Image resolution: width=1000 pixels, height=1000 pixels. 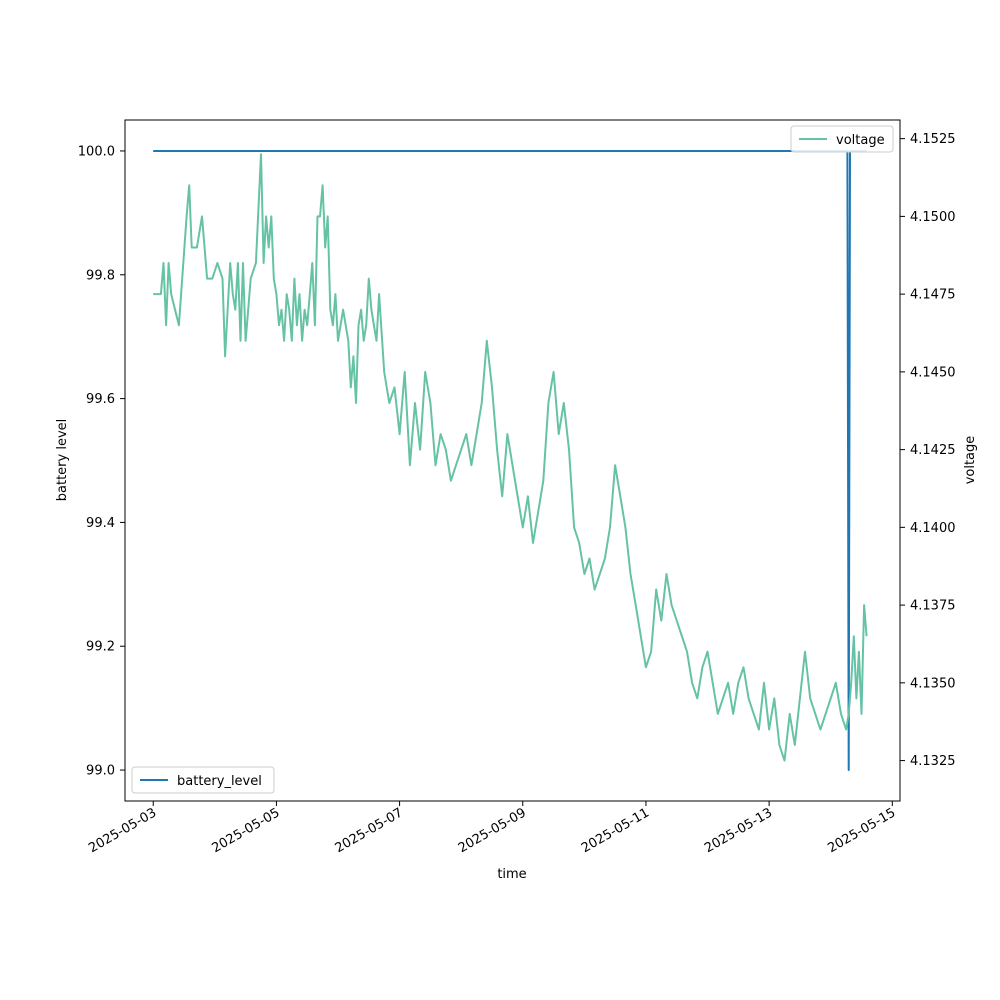 I want to click on y-tick-label: 99.6, so click(x=100, y=399).